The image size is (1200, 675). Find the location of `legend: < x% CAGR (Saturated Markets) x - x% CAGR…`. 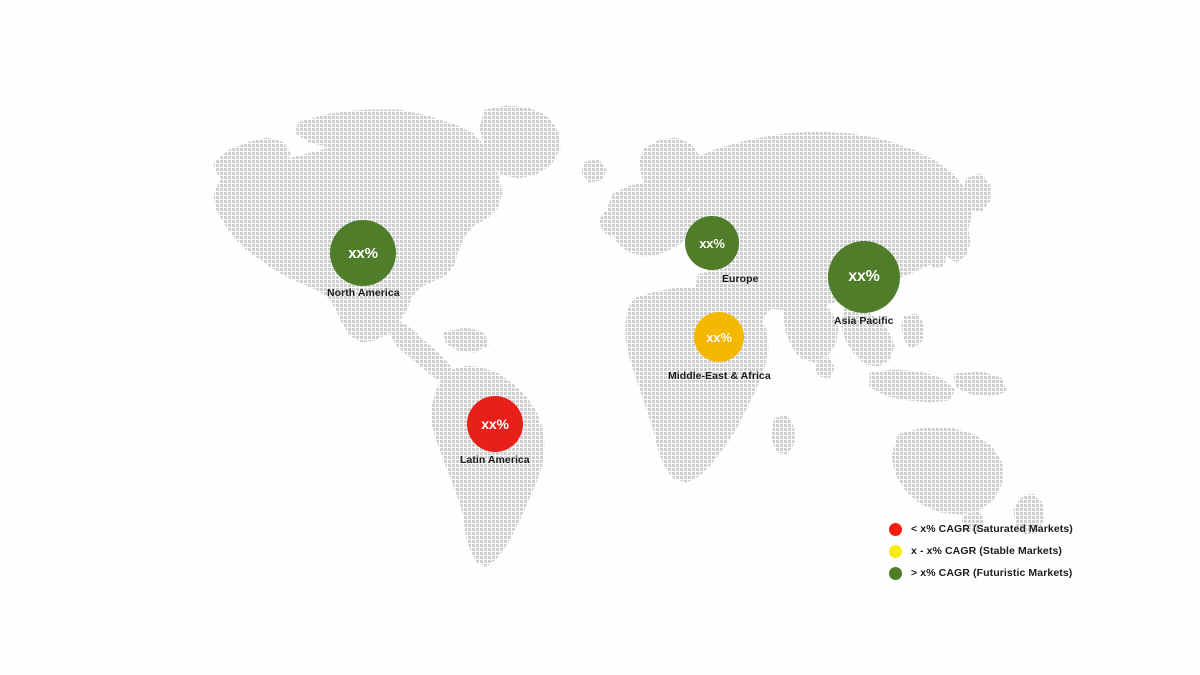

legend: < x% CAGR (Saturated Markets) x - x% CAGR… is located at coordinates (1039, 551).